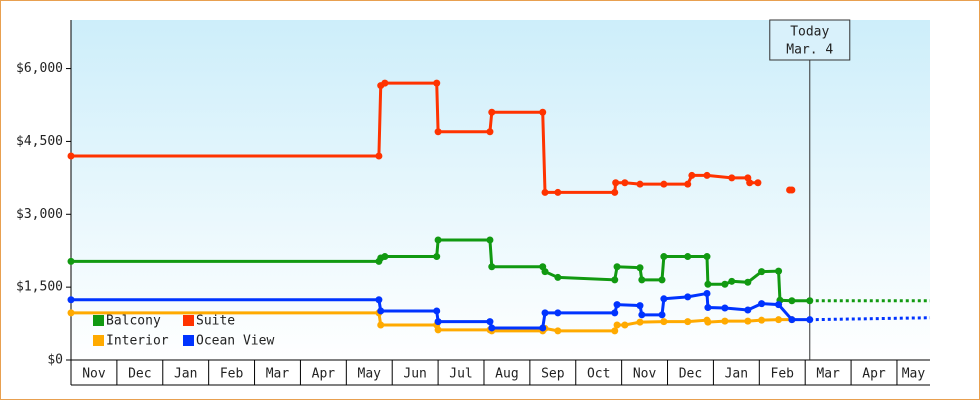  I want to click on x-tick-label: Apr, so click(324, 374).